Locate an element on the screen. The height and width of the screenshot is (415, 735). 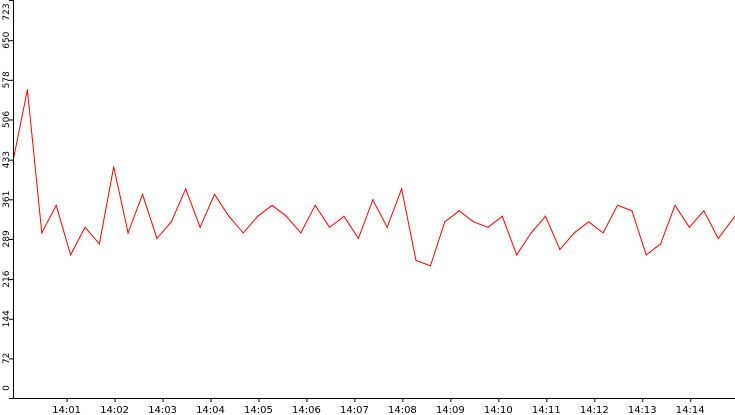
x-tick-label: 14:07 is located at coordinates (354, 410).